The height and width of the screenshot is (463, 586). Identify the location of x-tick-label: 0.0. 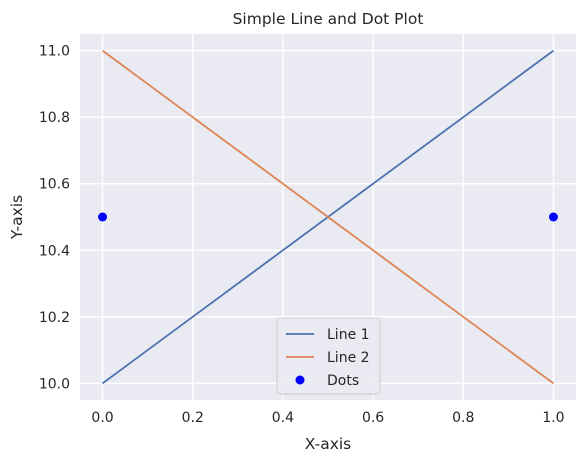
(102, 418).